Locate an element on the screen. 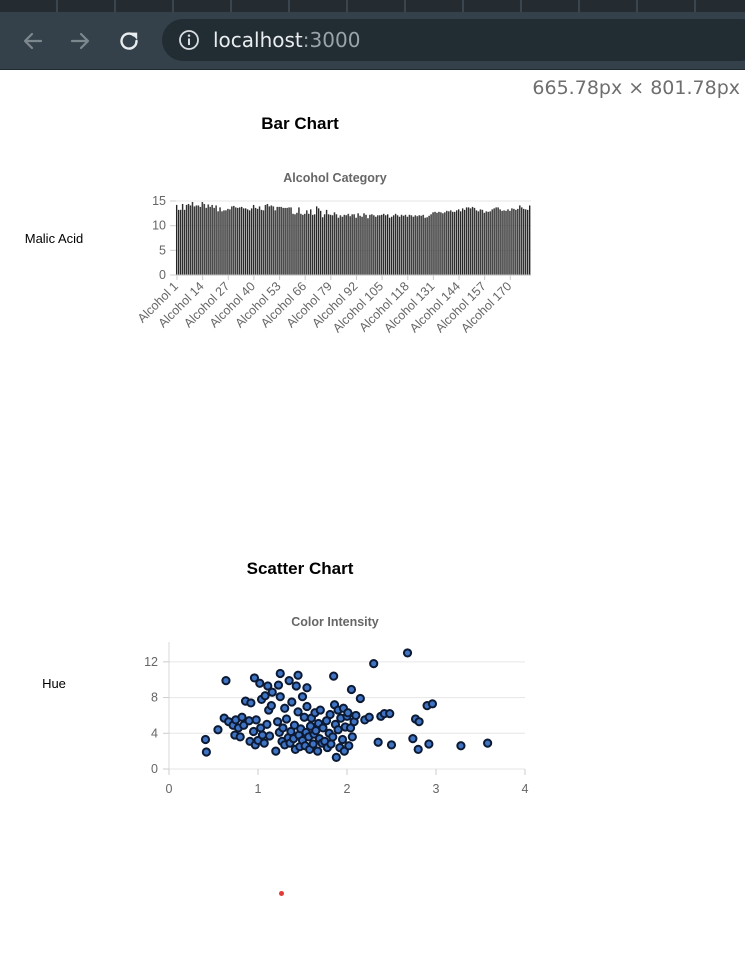 This screenshot has height=963, width=745. url-text: localhost:3000 is located at coordinates (286, 40).